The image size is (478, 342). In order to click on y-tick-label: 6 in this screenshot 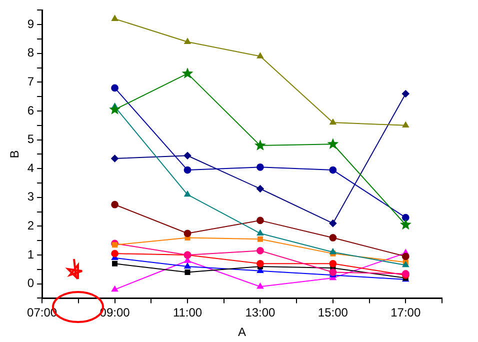, I will do `click(30, 110)`.